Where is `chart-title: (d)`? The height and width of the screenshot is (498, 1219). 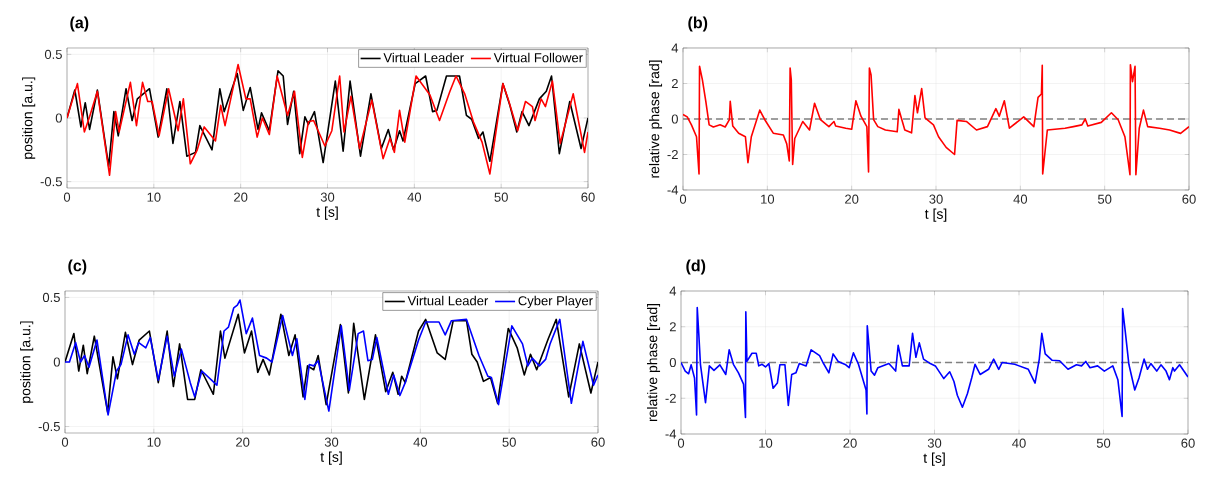
chart-title: (d) is located at coordinates (696, 267).